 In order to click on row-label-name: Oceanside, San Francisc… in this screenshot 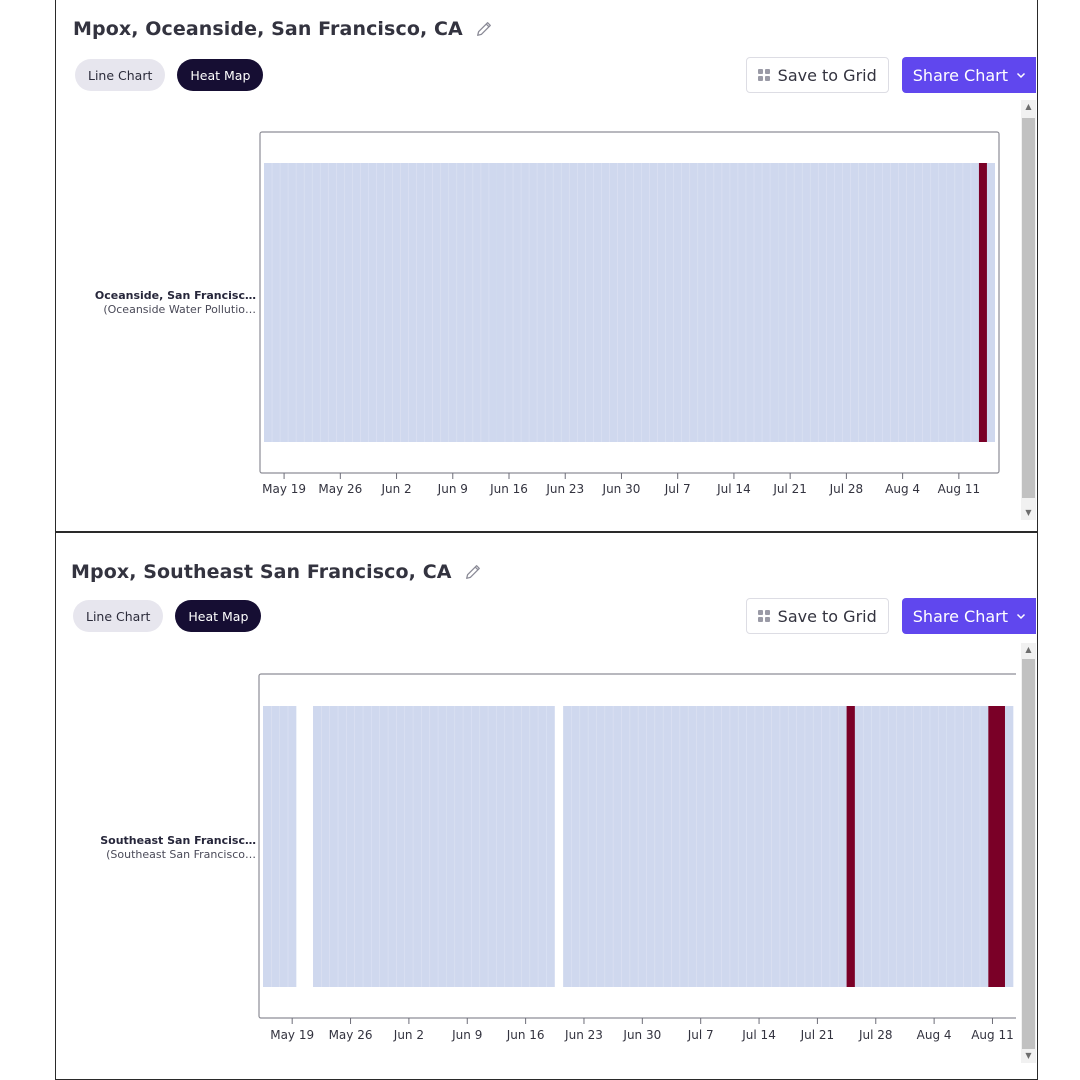, I will do `click(175, 295)`.